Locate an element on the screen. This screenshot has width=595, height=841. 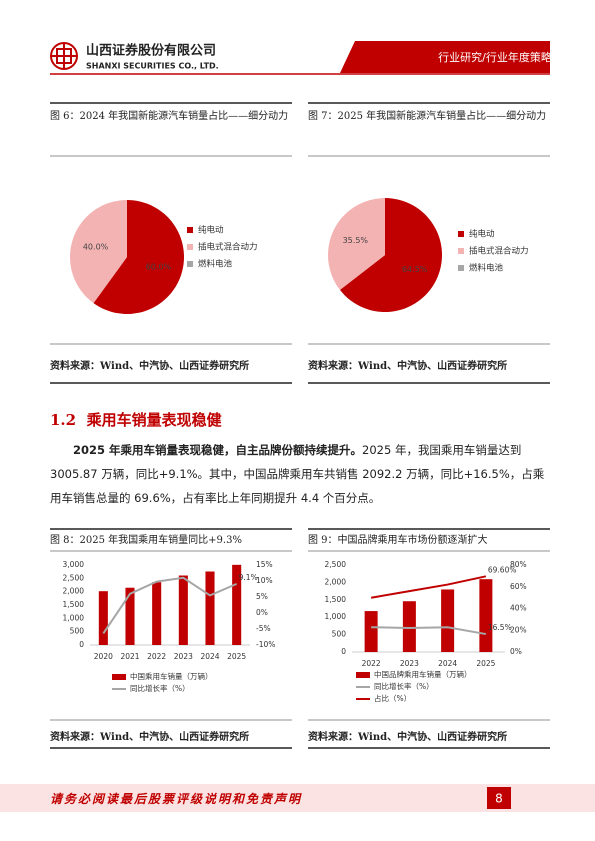
company-name-en: SHANXI SECURITIES CO., LTD. is located at coordinates (152, 66).